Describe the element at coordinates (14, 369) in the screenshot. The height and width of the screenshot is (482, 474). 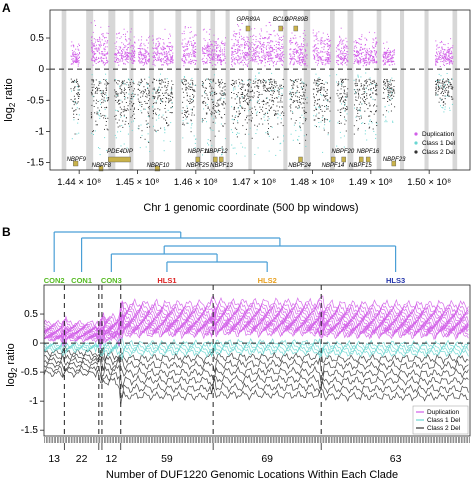
I see `b-y-axis-title-sub: 2` at that location.